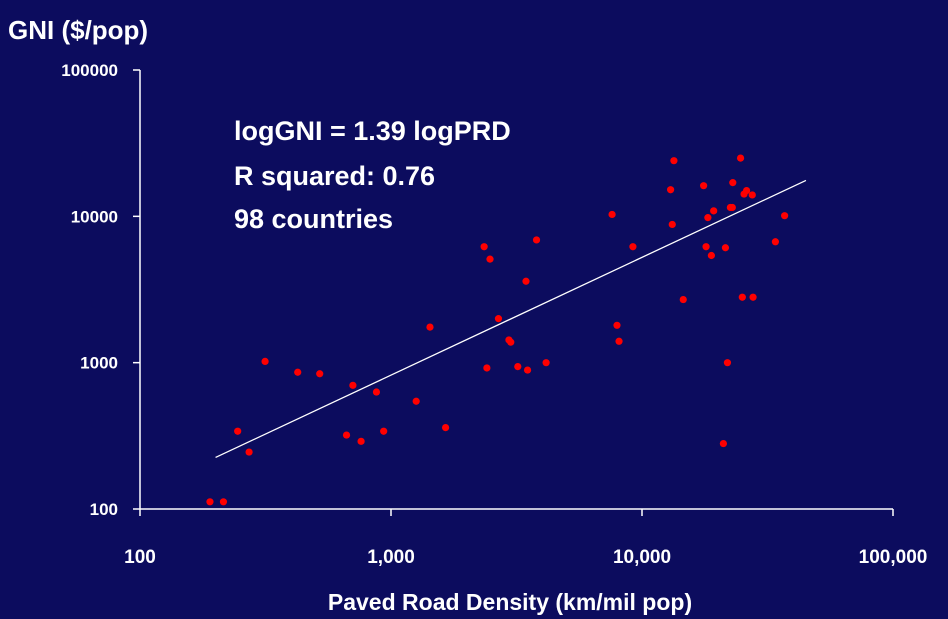  Describe the element at coordinates (140, 557) in the screenshot. I see `x-tick-label: 100` at that location.